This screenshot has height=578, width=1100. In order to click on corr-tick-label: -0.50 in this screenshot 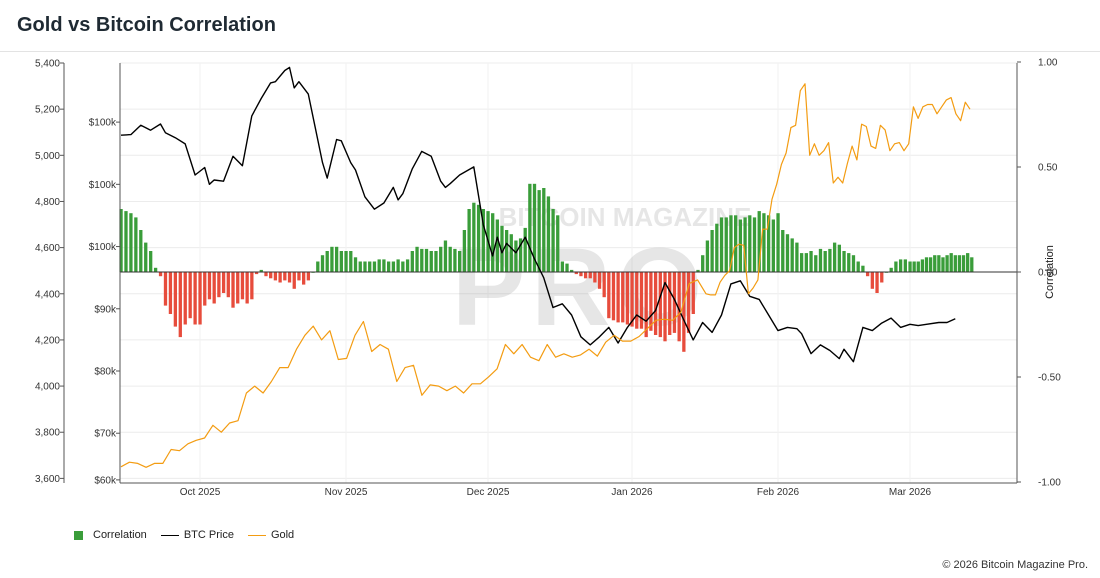, I will do `click(1049, 378)`.